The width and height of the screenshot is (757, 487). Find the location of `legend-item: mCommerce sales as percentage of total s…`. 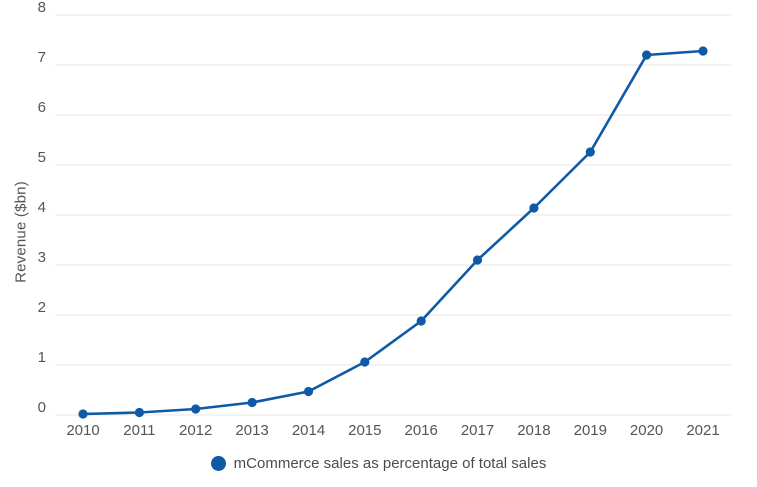

legend-item: mCommerce sales as percentage of total s… is located at coordinates (378, 463).